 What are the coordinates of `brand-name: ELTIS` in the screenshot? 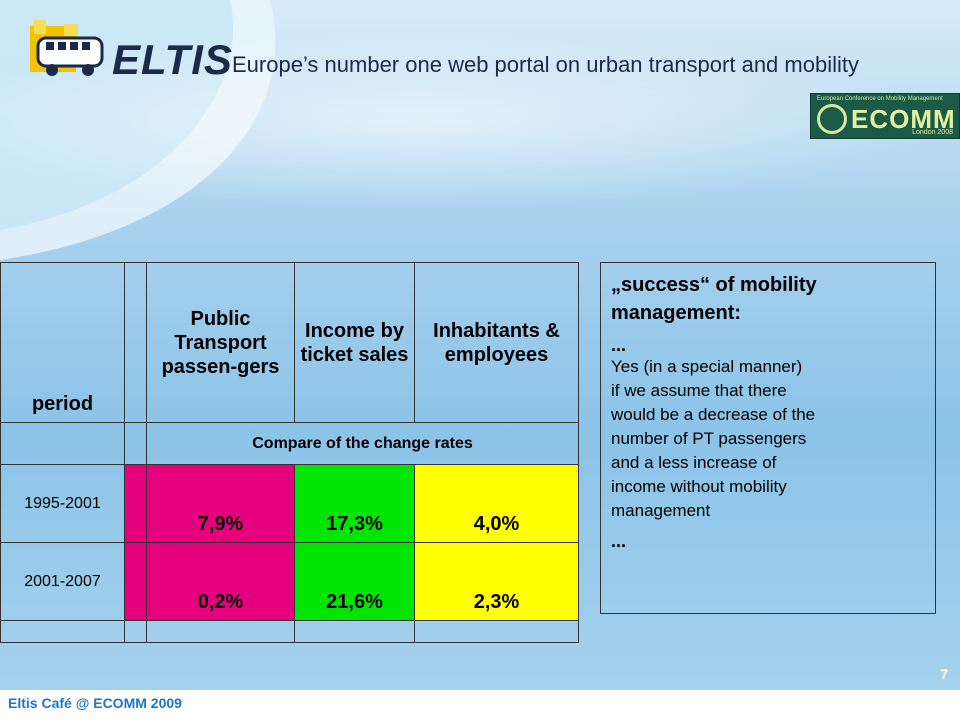 It's located at (172, 59).